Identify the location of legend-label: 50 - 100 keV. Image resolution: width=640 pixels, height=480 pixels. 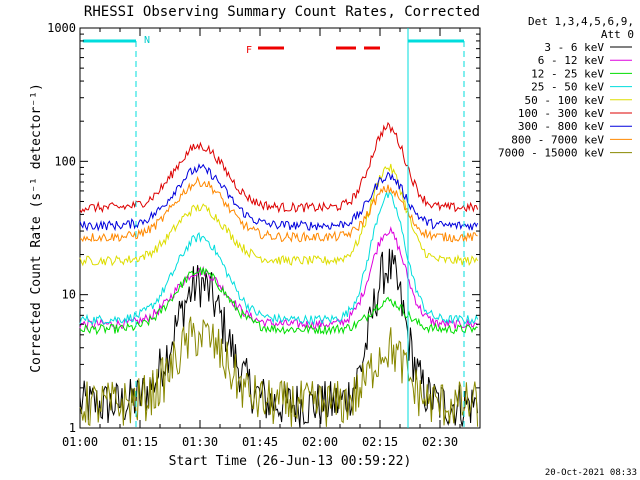
(565, 100).